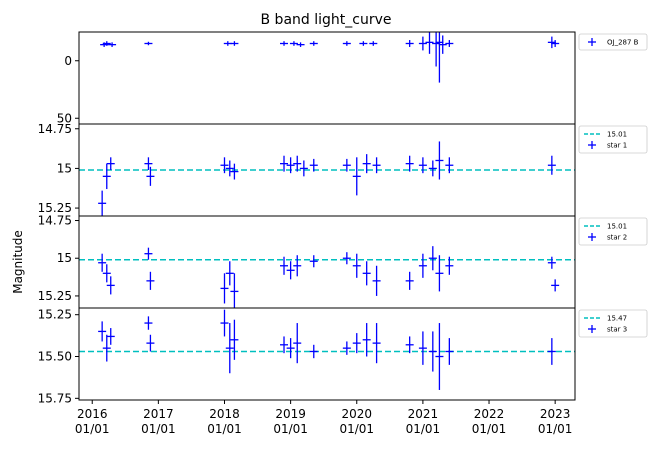  I want to click on y-axis-label: Magnitude, so click(18, 262).